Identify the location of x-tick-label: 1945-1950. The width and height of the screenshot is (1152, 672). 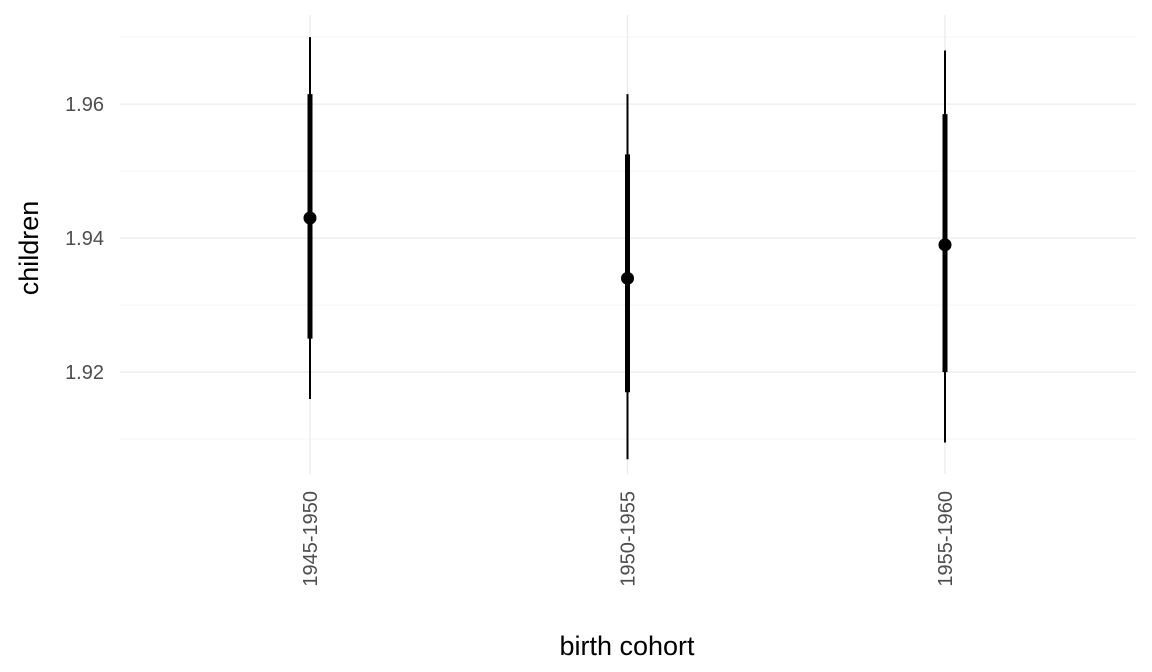
(311, 539).